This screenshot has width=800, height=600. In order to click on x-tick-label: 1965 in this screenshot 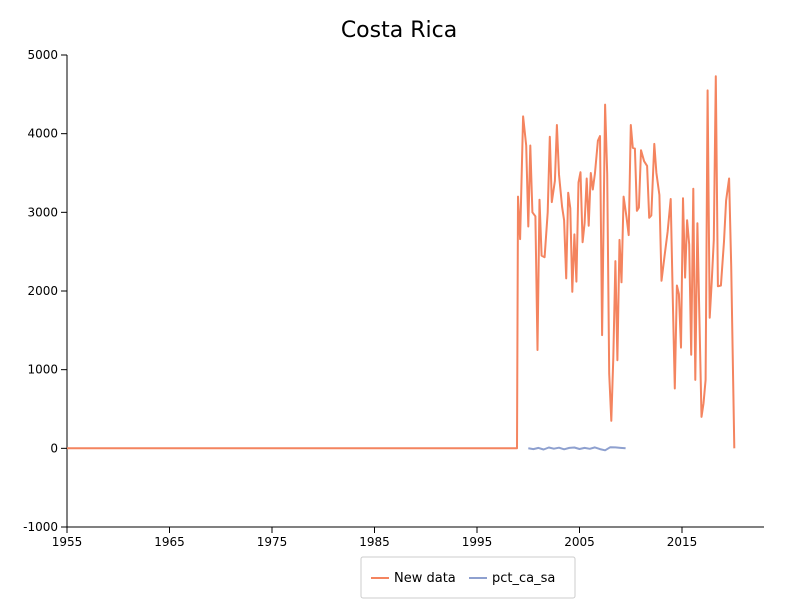, I will do `click(169, 542)`.